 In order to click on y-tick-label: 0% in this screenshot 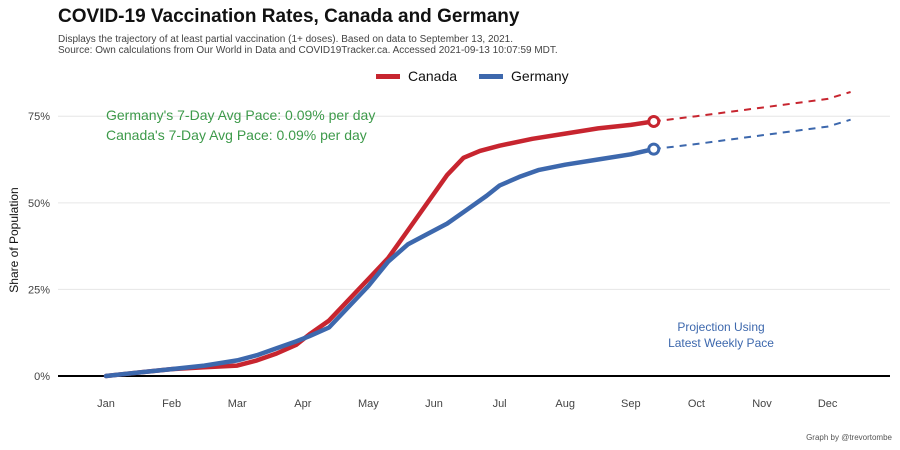, I will do `click(42, 377)`.